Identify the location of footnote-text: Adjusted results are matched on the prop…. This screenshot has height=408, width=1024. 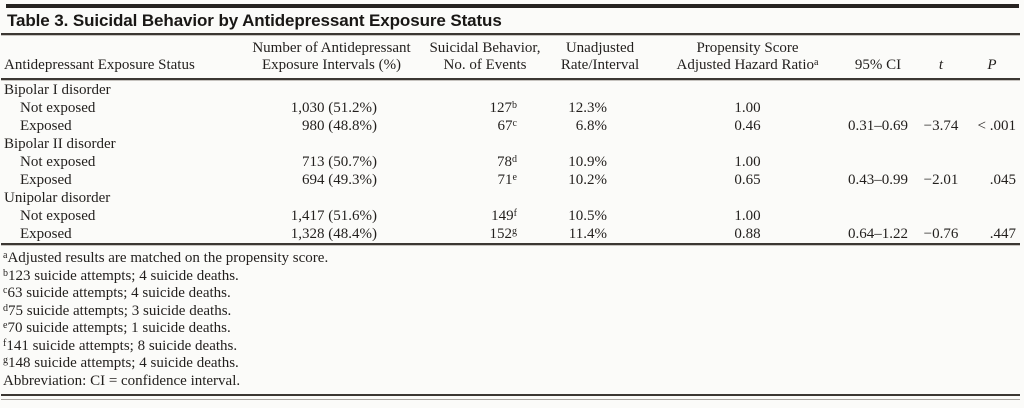
(168, 258).